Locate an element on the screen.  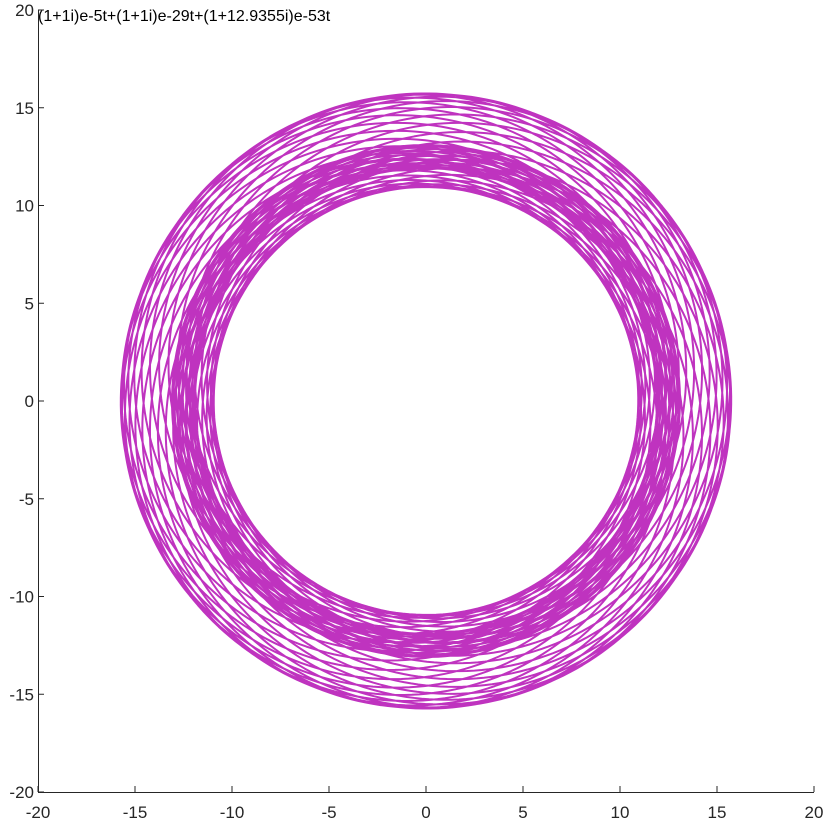
y-tick-label: 10 is located at coordinates (24, 206).